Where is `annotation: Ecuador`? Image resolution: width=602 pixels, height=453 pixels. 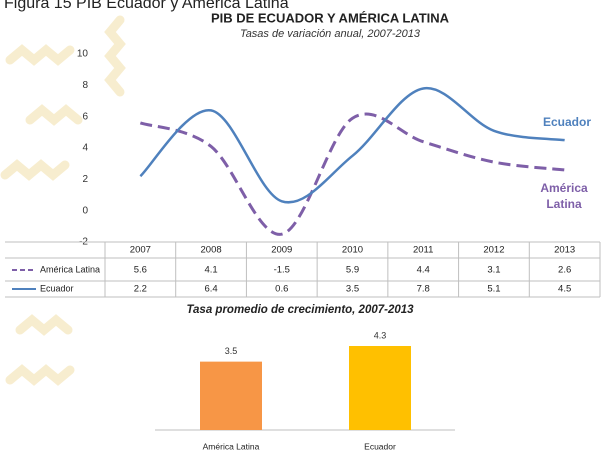
annotation: Ecuador is located at coordinates (566, 122).